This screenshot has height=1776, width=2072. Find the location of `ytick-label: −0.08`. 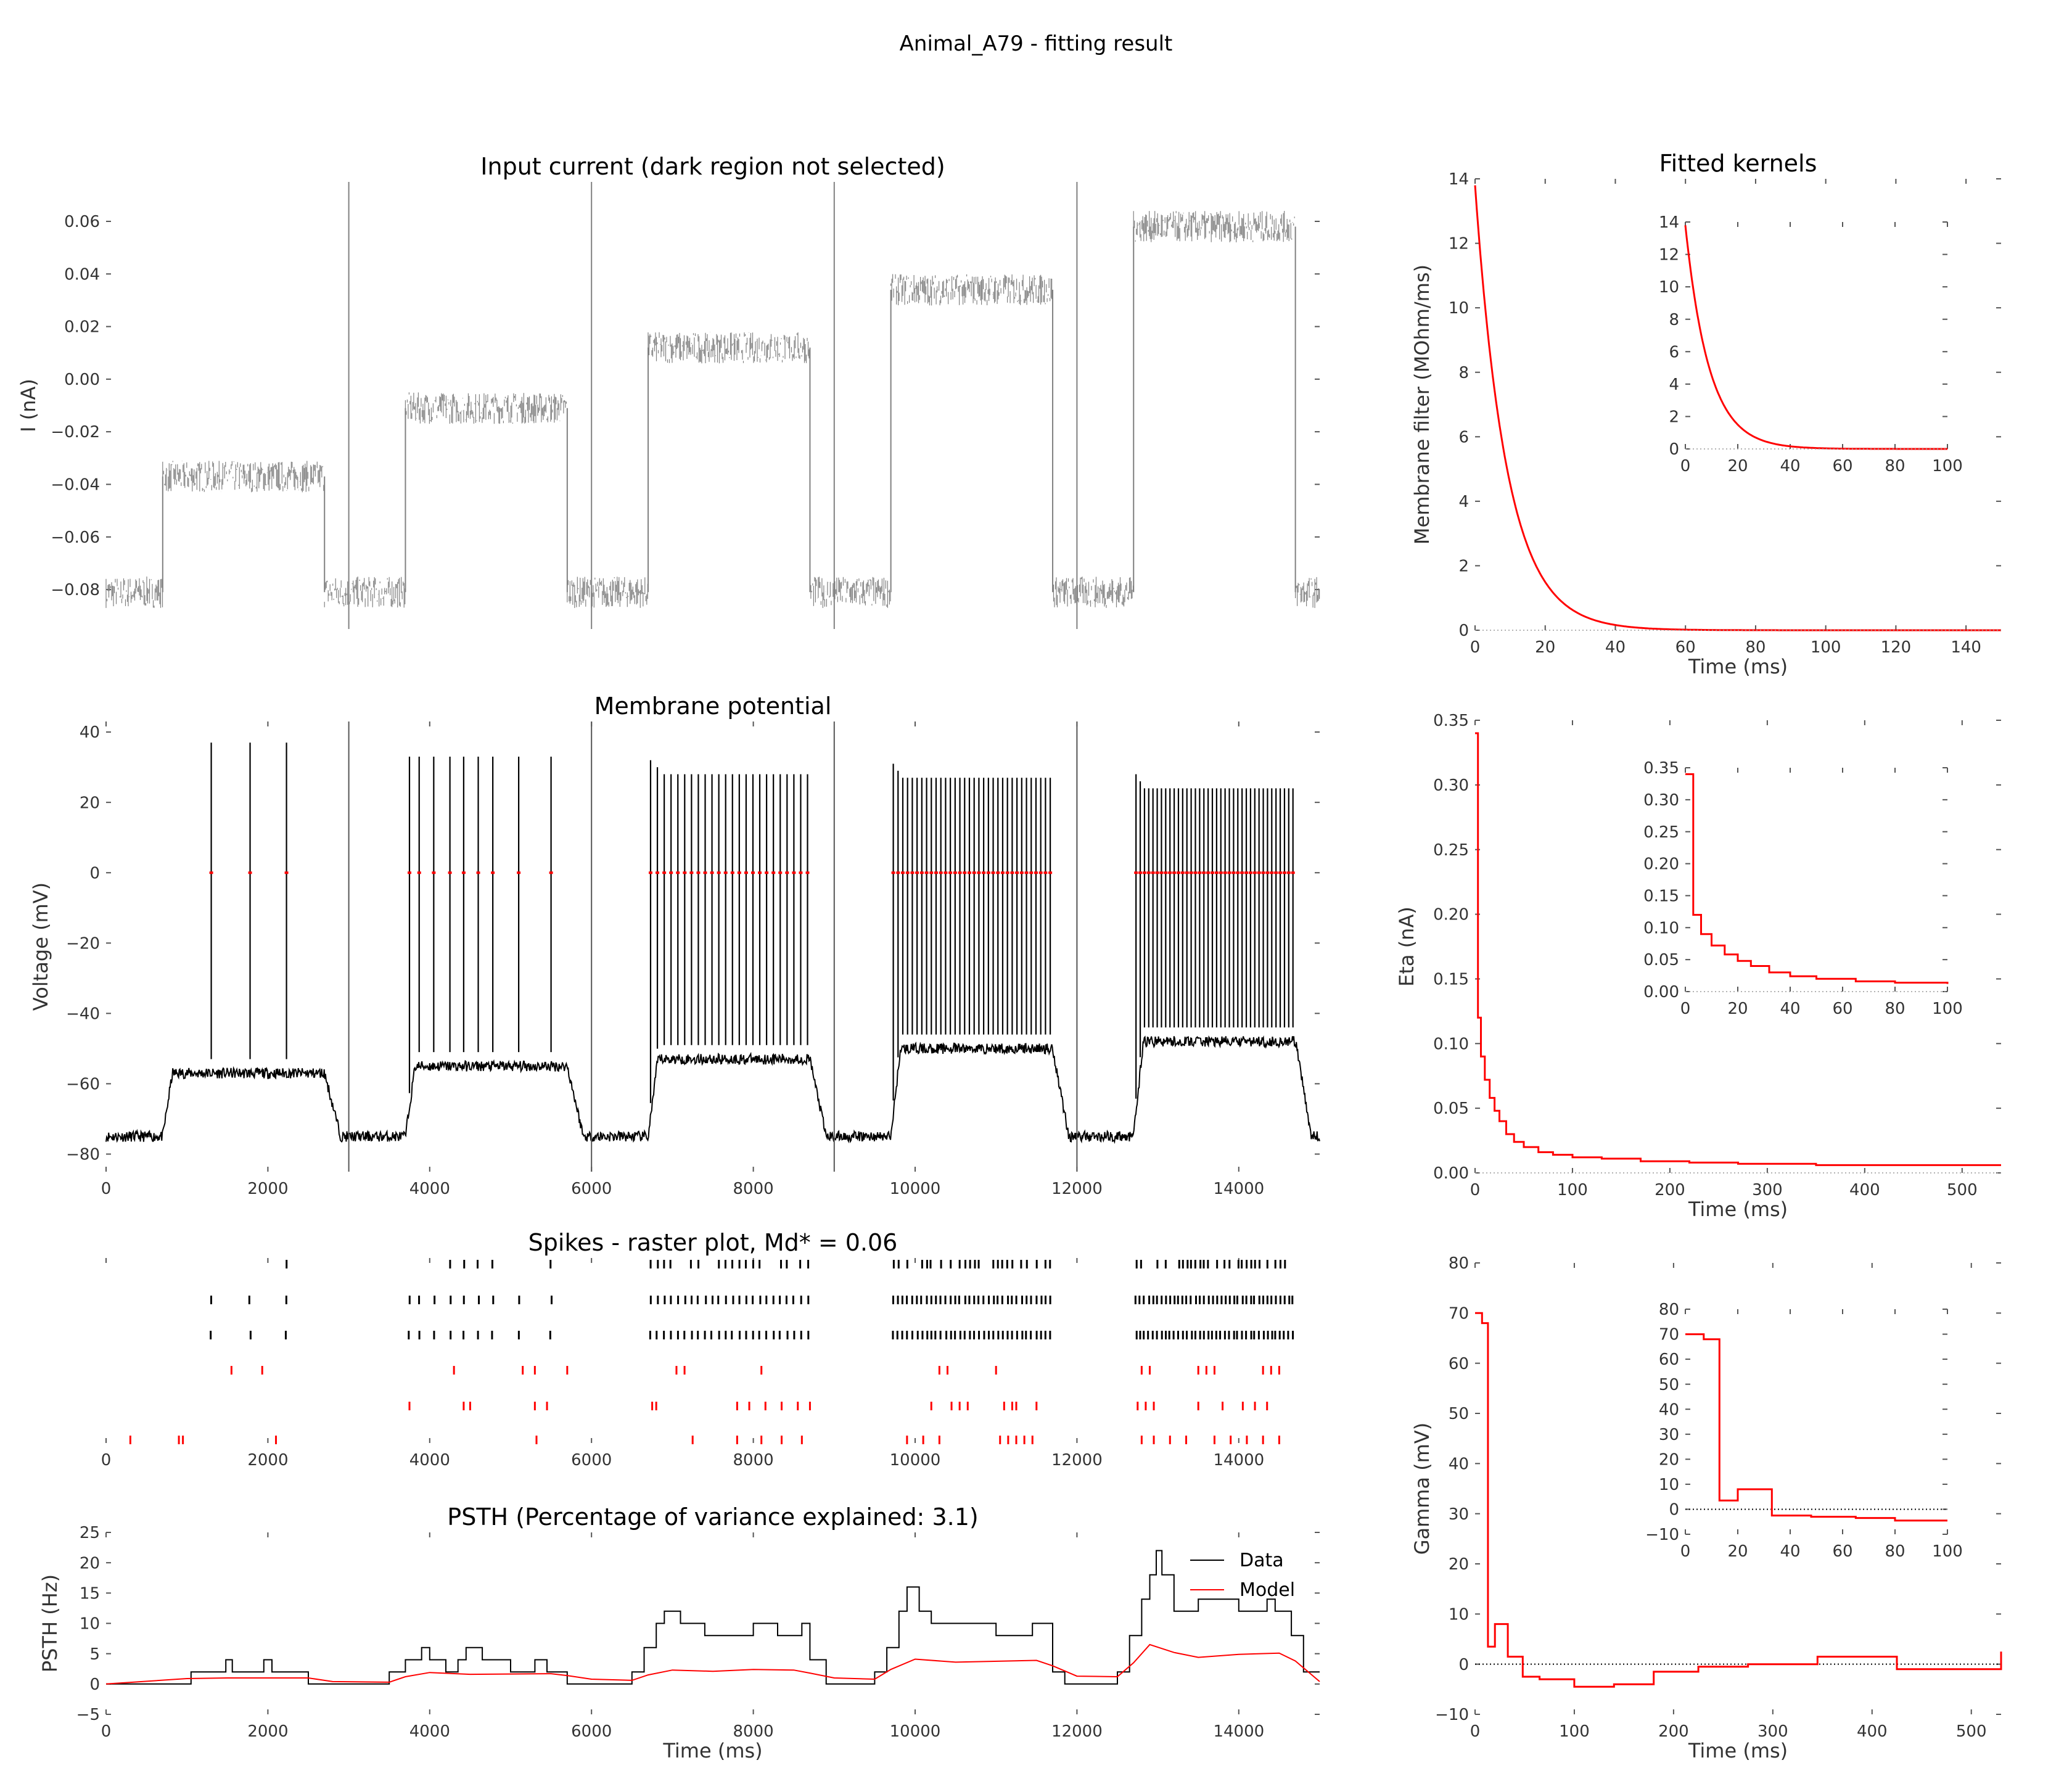

ytick-label: −0.08 is located at coordinates (75, 590).